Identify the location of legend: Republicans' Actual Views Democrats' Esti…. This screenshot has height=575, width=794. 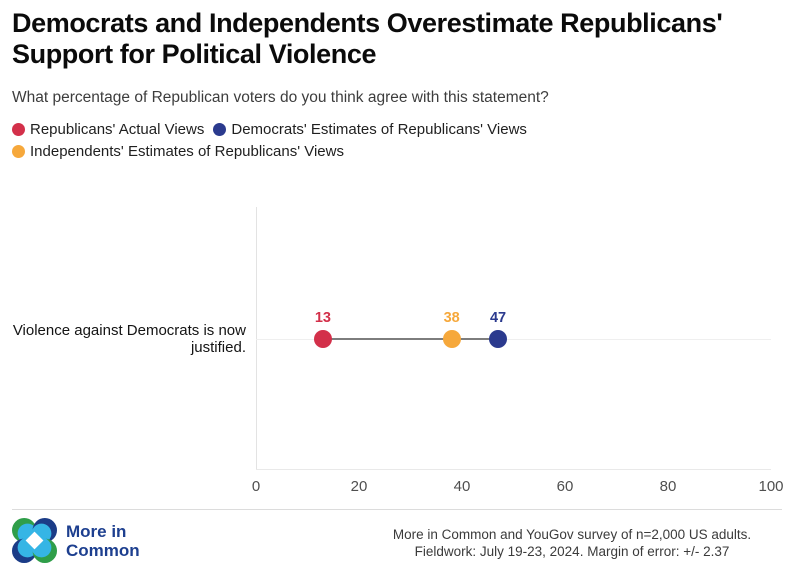
(397, 140).